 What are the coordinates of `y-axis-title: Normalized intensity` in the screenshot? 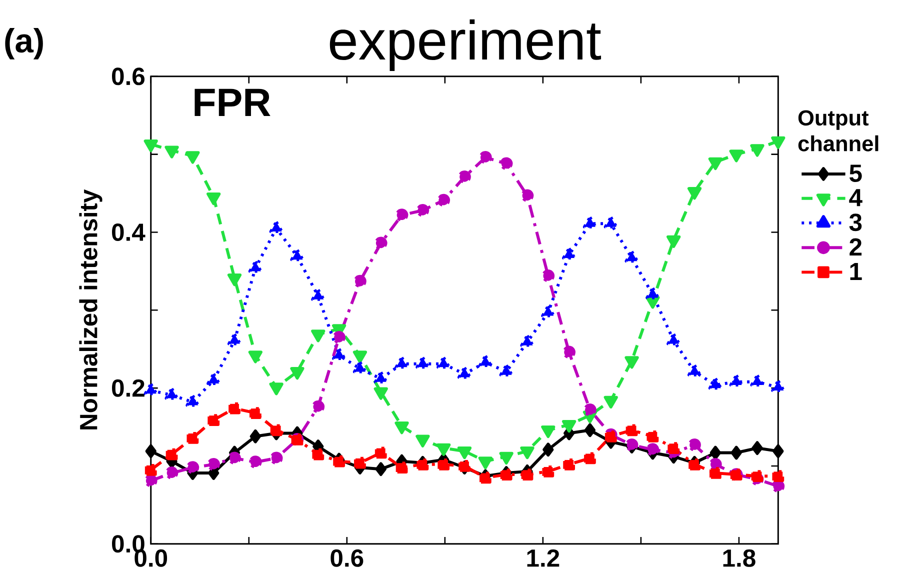 It's located at (90, 310).